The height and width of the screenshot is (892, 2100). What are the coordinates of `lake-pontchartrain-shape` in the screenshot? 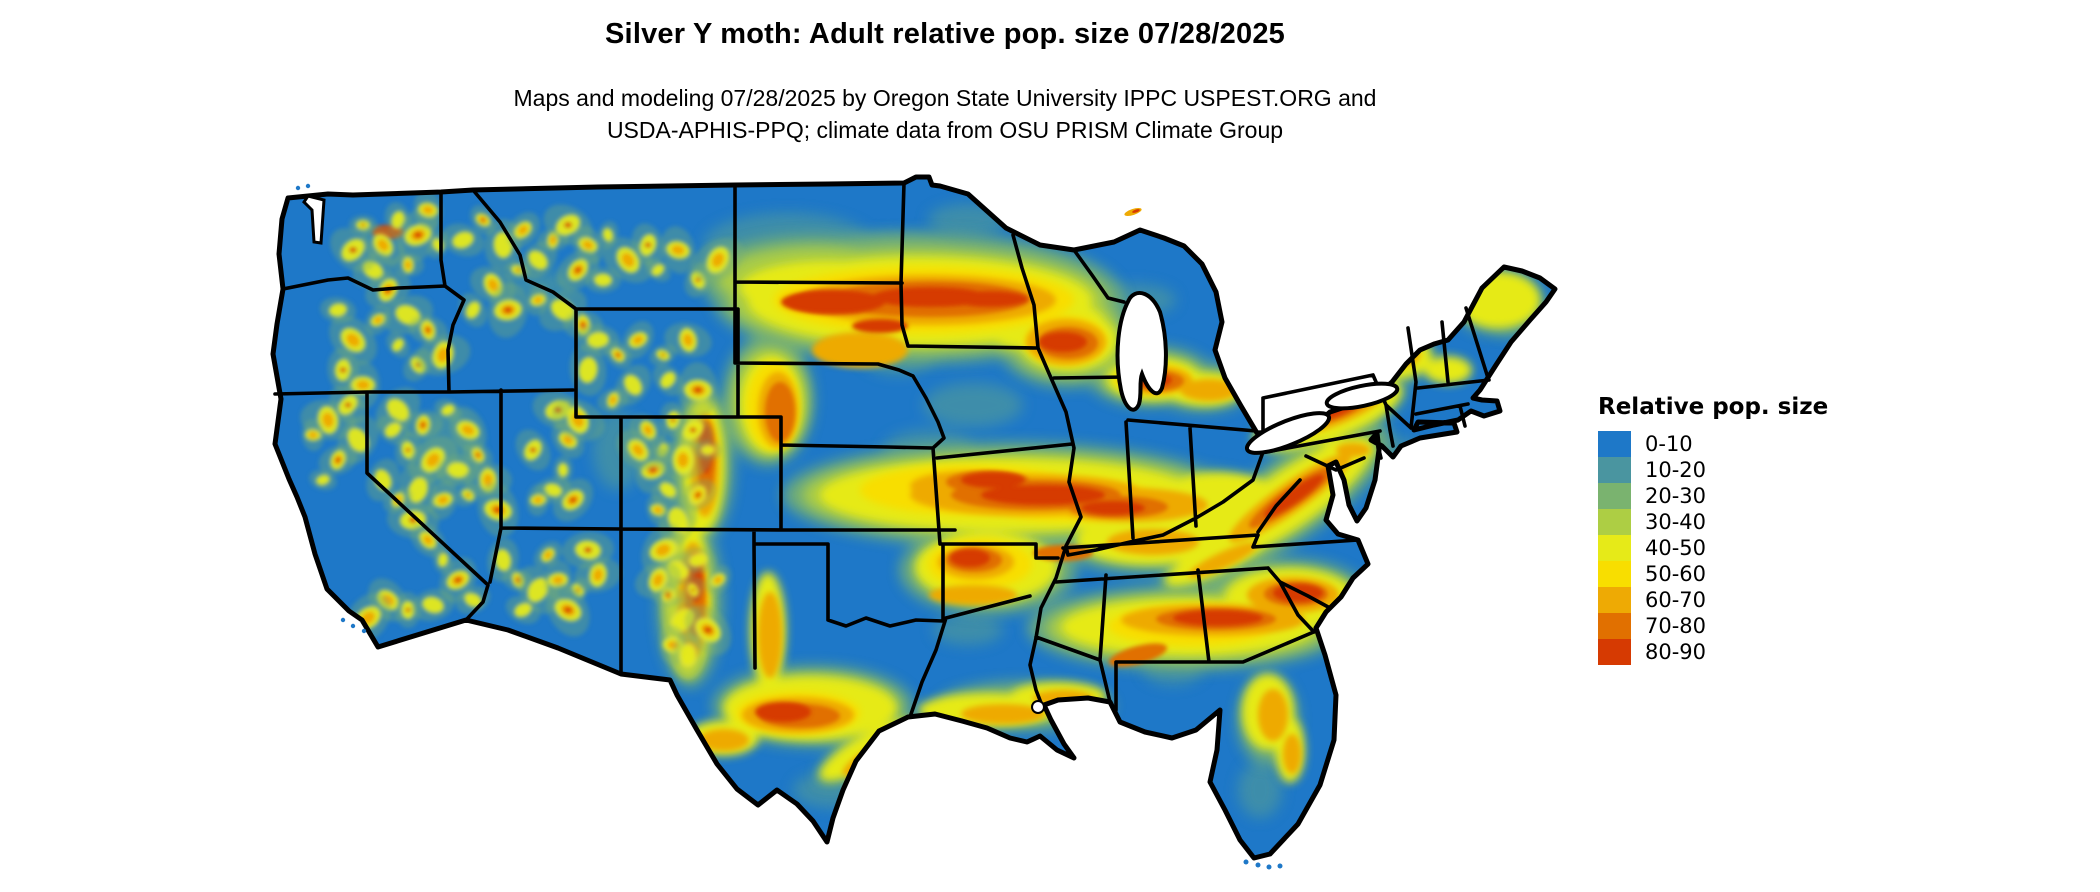 It's located at (1038, 707).